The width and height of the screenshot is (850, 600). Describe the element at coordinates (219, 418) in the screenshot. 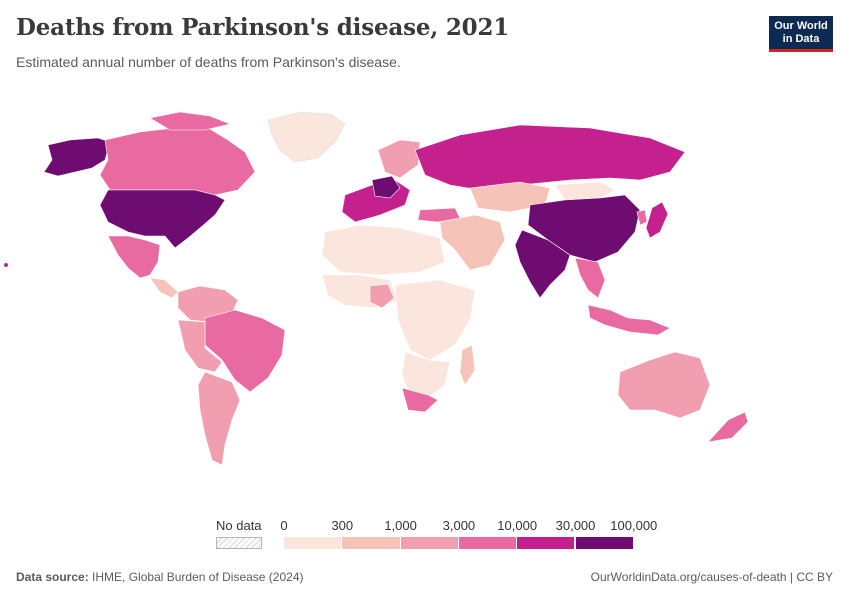

I see `region-argentina` at that location.